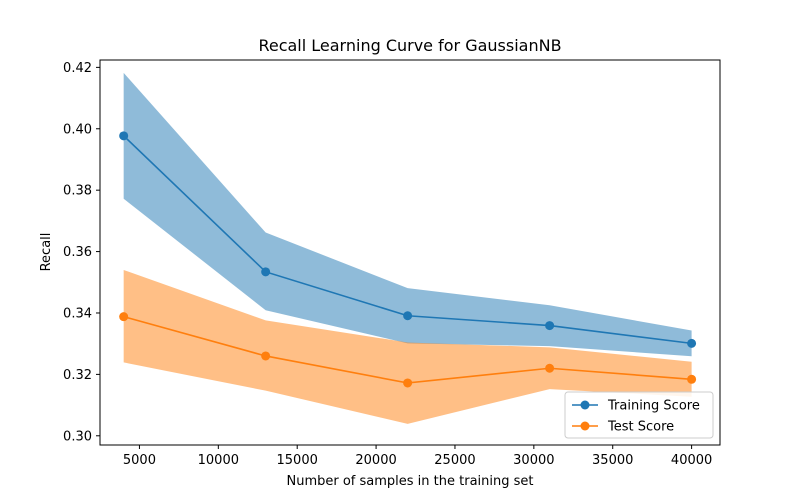 The image size is (800, 500). What do you see at coordinates (409, 45) in the screenshot?
I see `chart-title: Recall Learning Curve for GaussianNB` at bounding box center [409, 45].